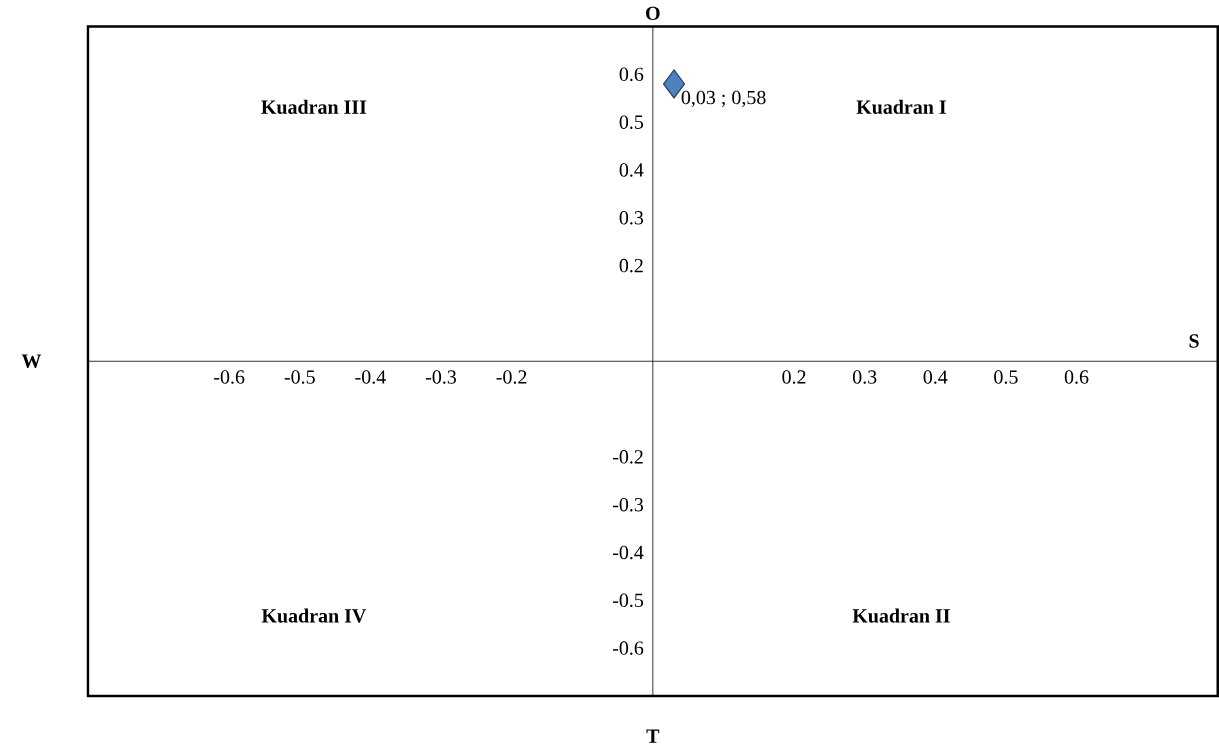 The image size is (1219, 749). What do you see at coordinates (631, 265) in the screenshot?
I see `y-tick-label: 0.2` at bounding box center [631, 265].